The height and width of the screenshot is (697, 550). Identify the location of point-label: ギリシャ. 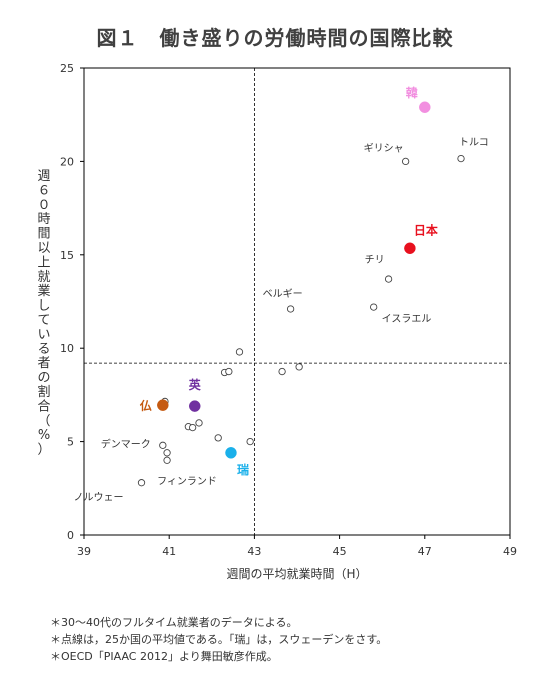
(384, 148).